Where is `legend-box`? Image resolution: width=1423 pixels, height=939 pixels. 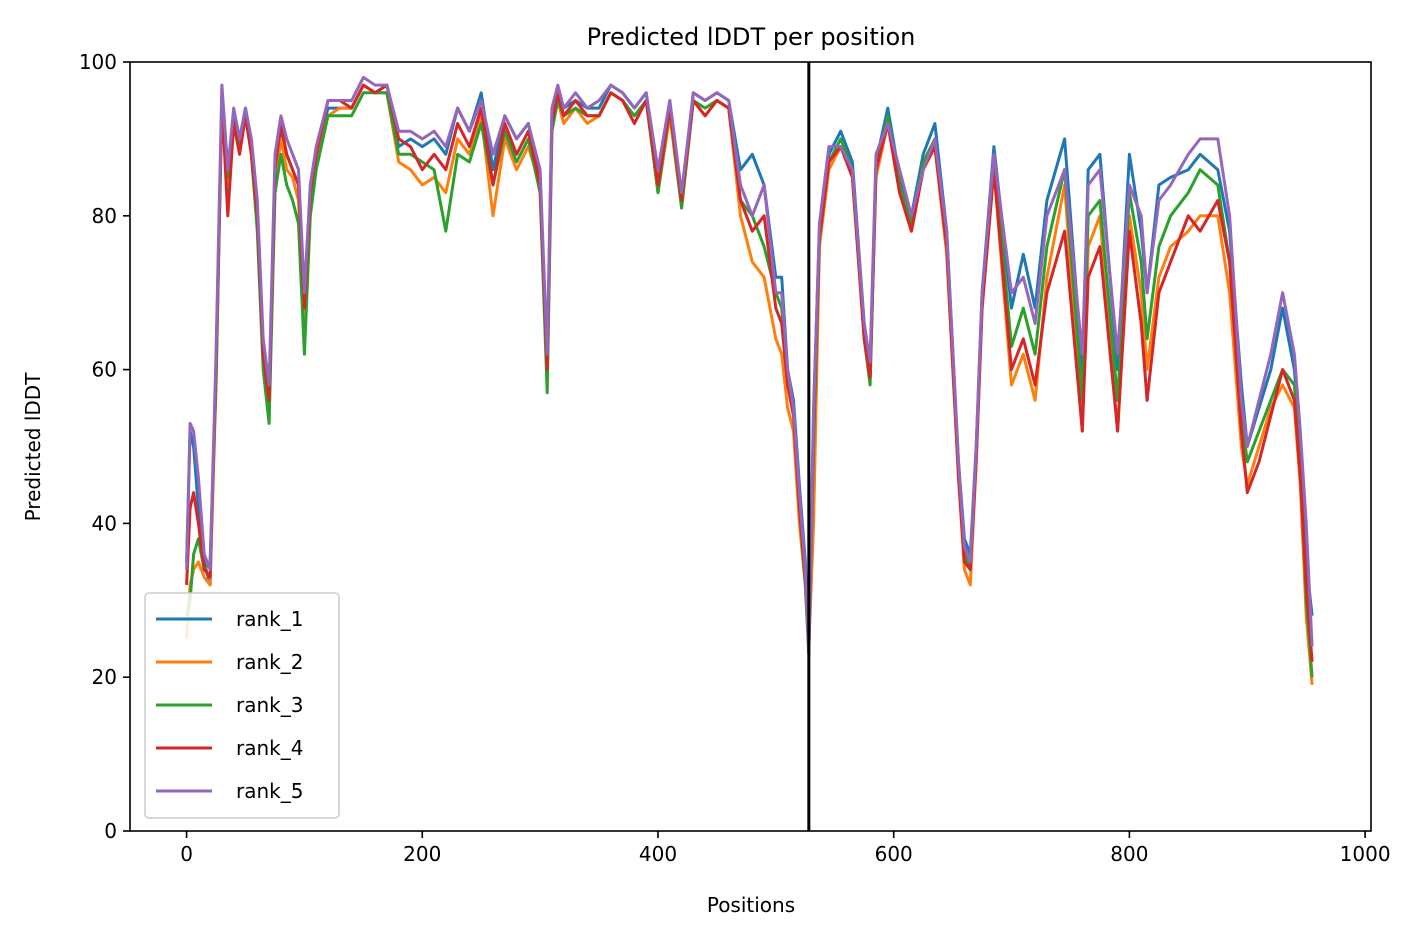
legend-box is located at coordinates (242, 705).